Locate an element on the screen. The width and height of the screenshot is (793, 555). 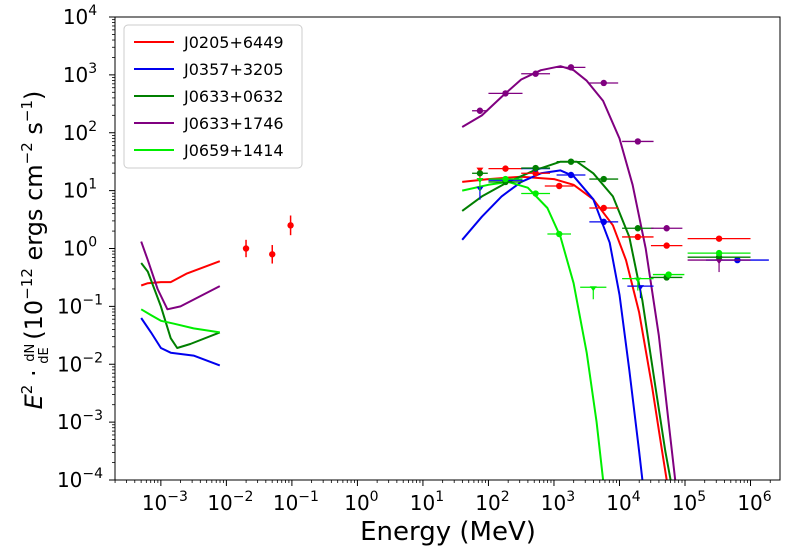
y-tick-label: 10⁻² is located at coordinates (80, 363).